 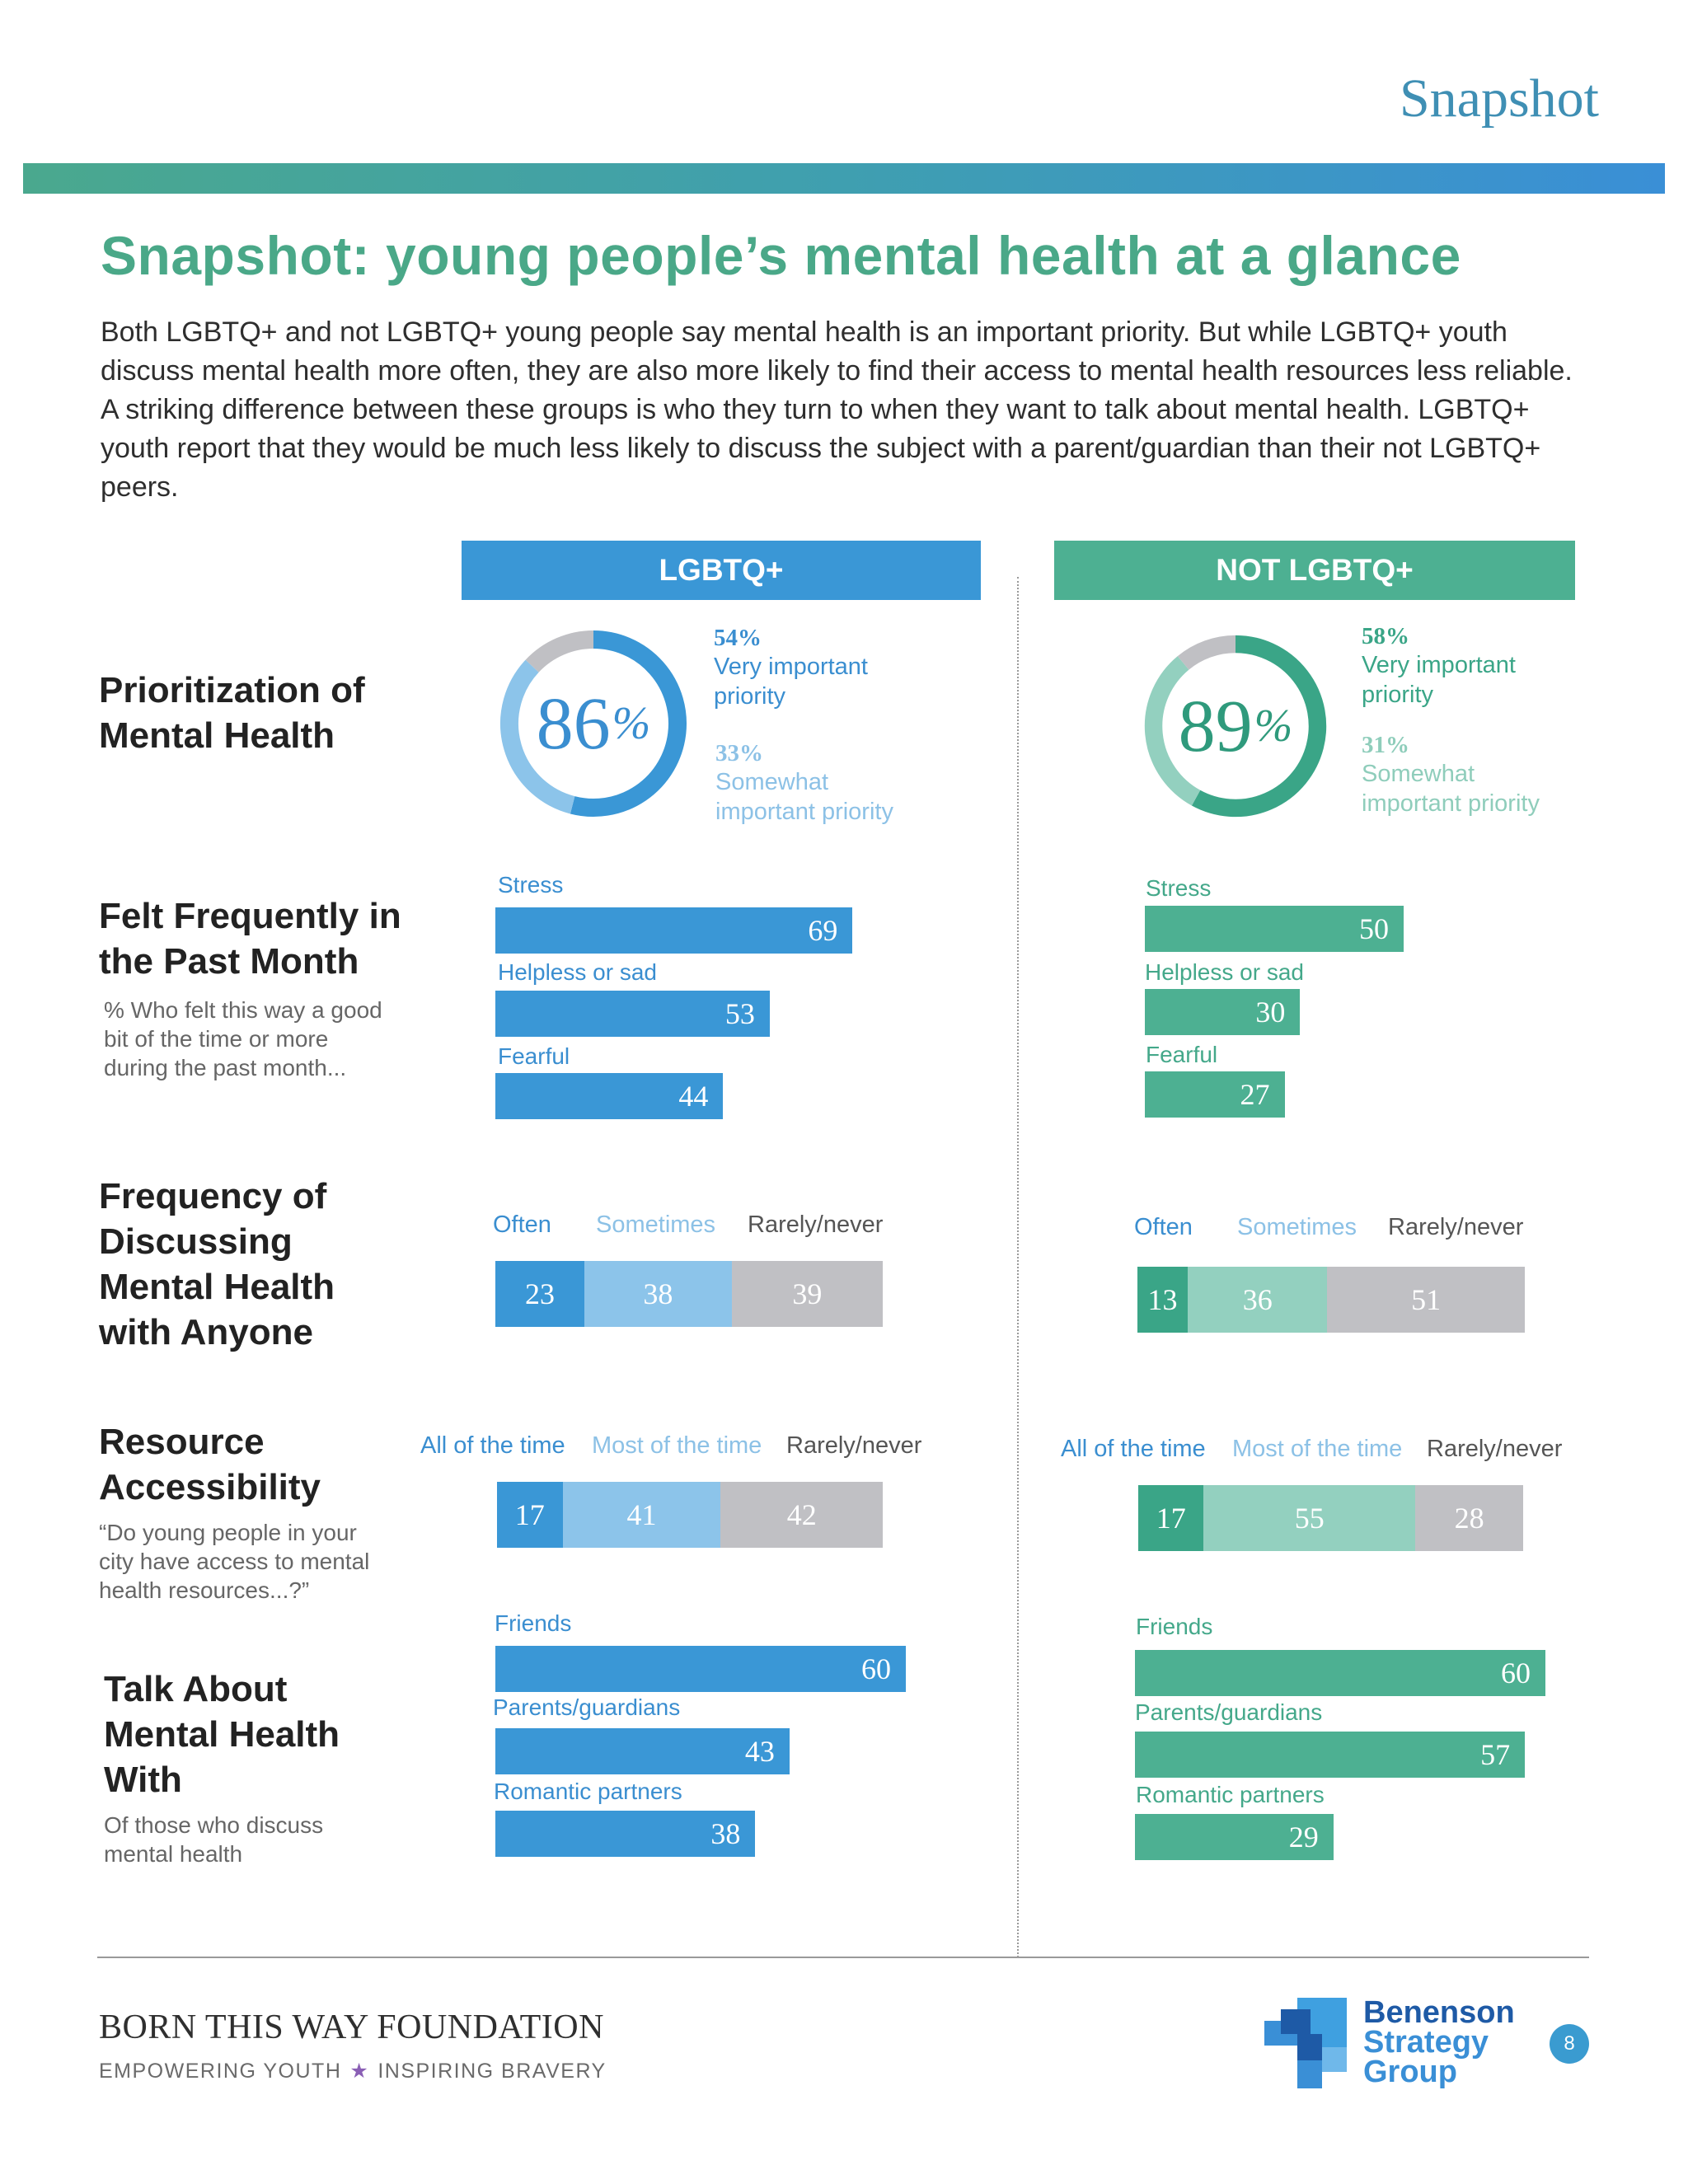 I want to click on donut-svg-not-lgbtq, so click(x=1235, y=726).